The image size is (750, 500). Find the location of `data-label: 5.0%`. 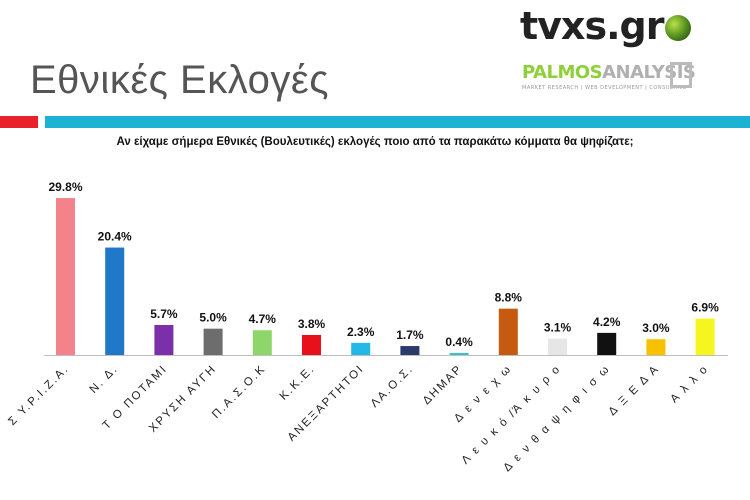

data-label: 5.0% is located at coordinates (213, 318).